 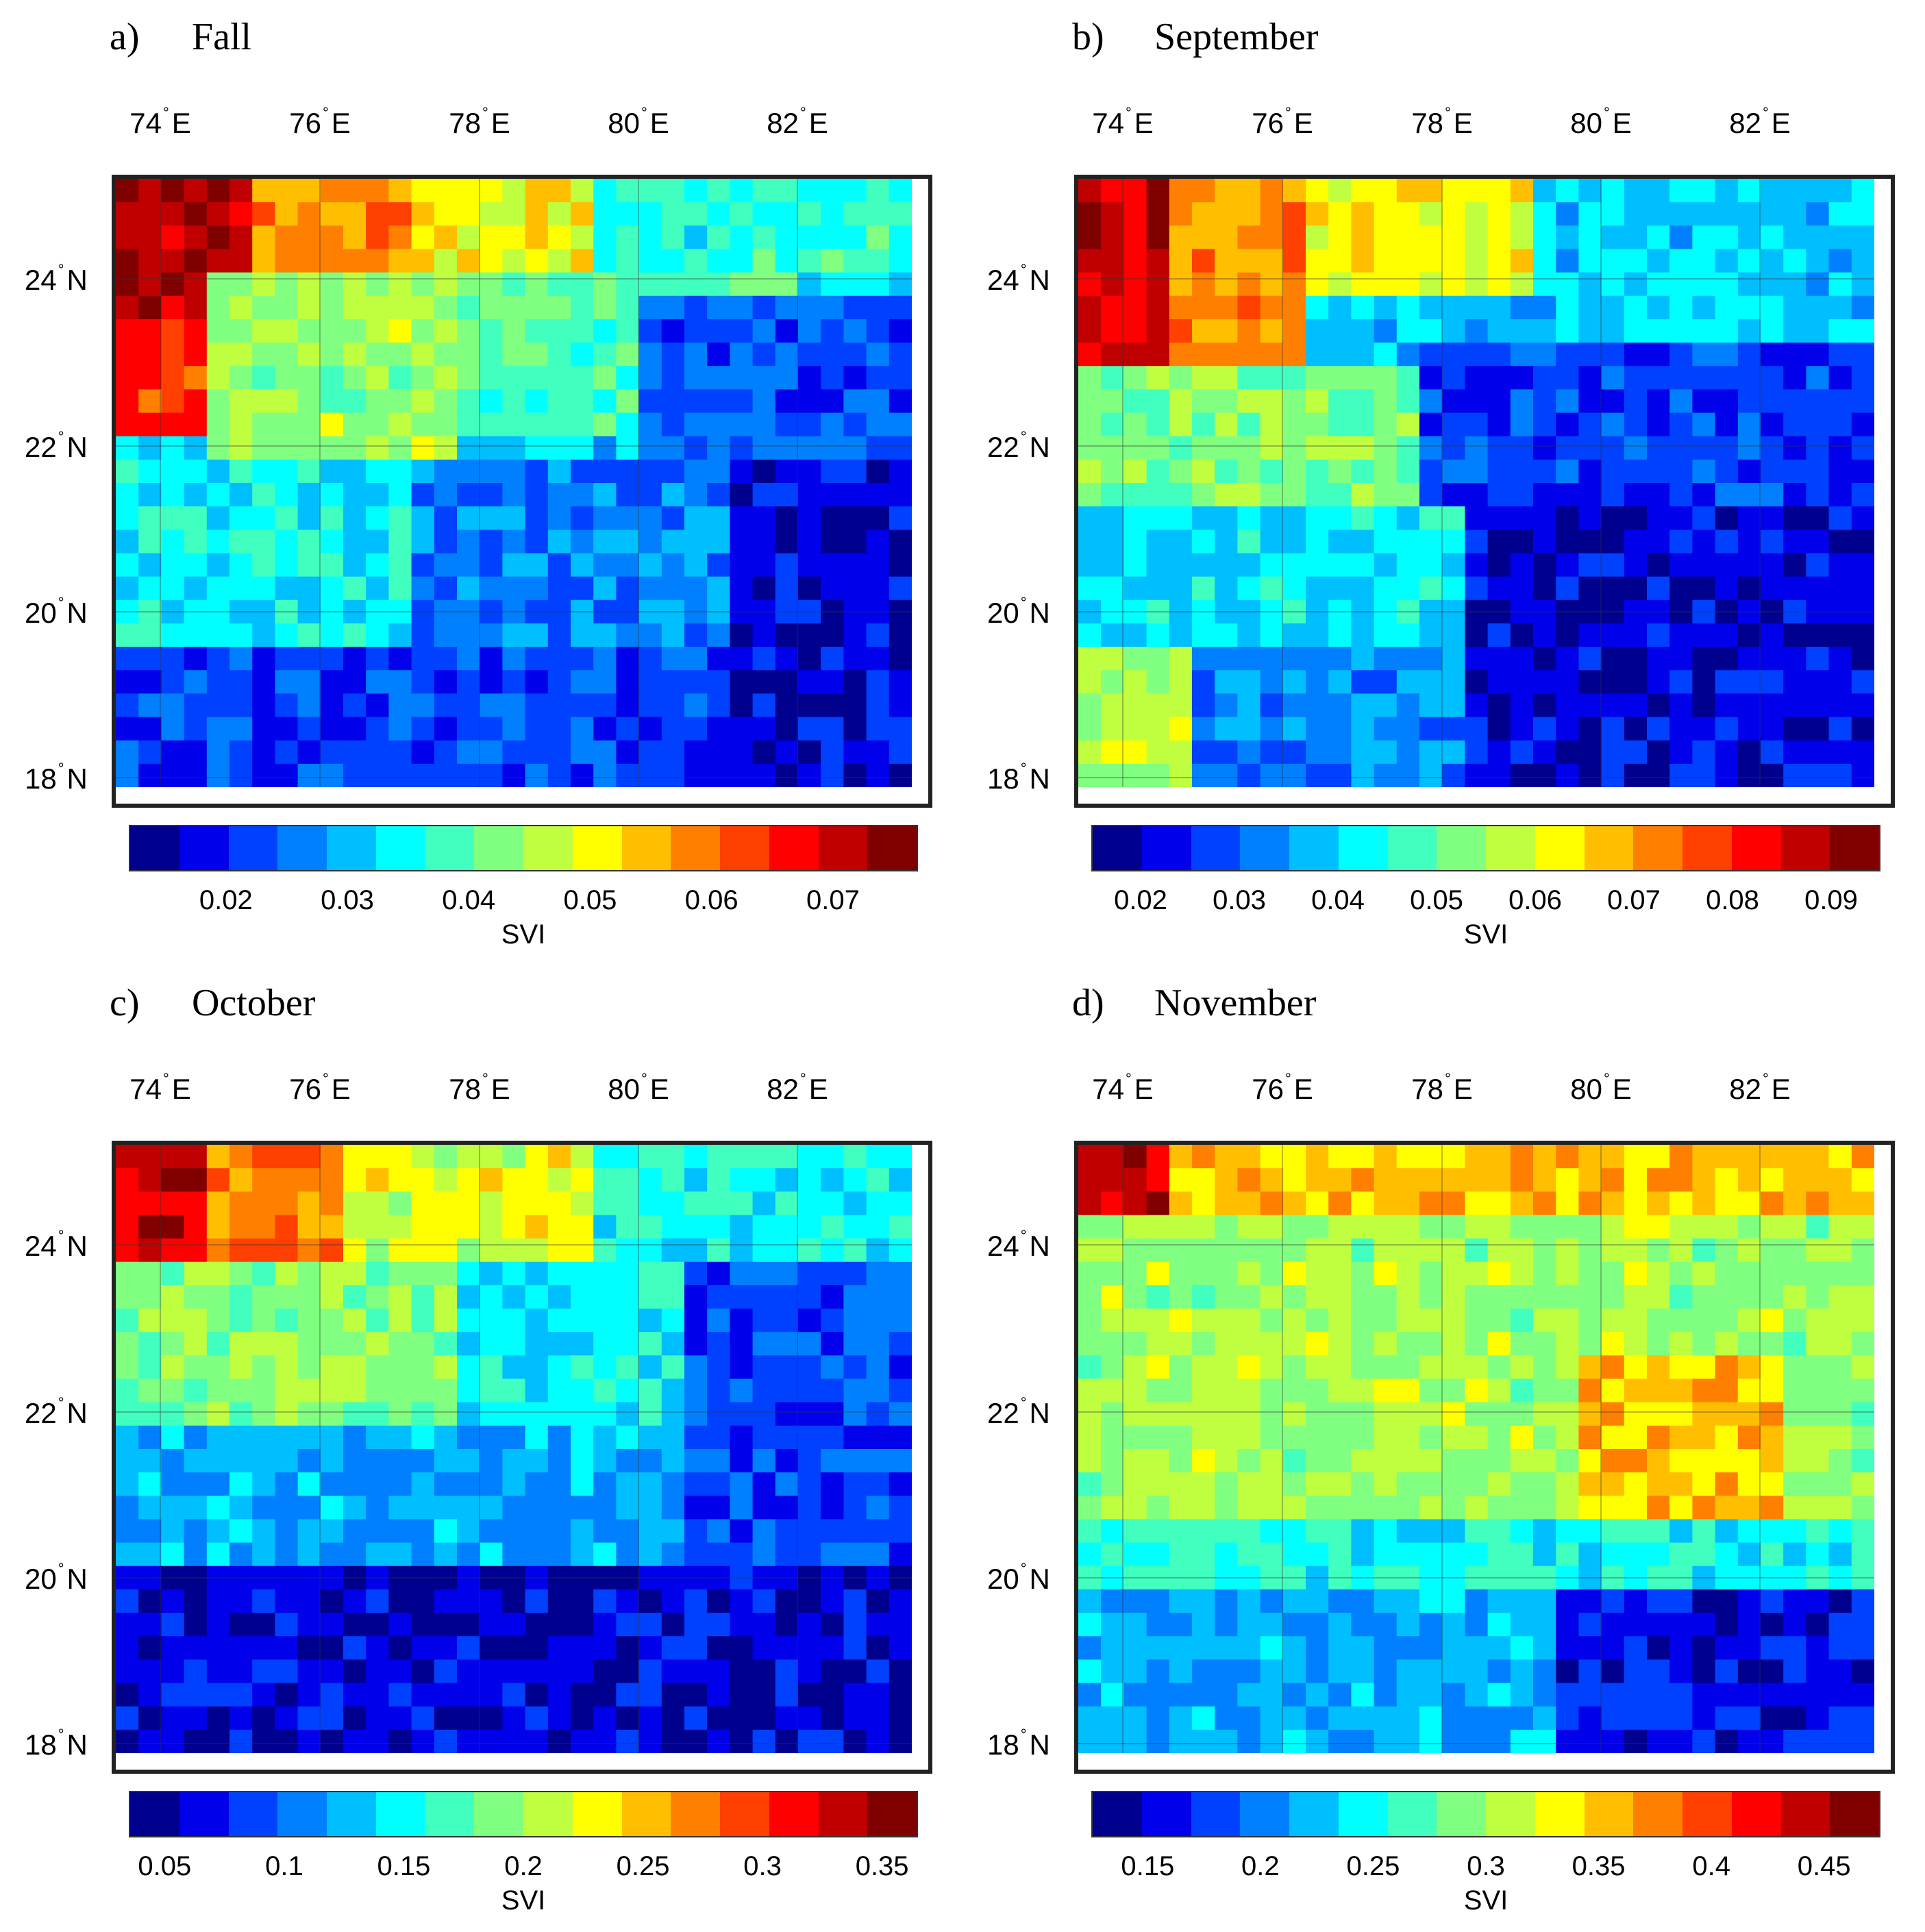 What do you see at coordinates (1235, 1003) in the screenshot?
I see `panel-title-text: November` at bounding box center [1235, 1003].